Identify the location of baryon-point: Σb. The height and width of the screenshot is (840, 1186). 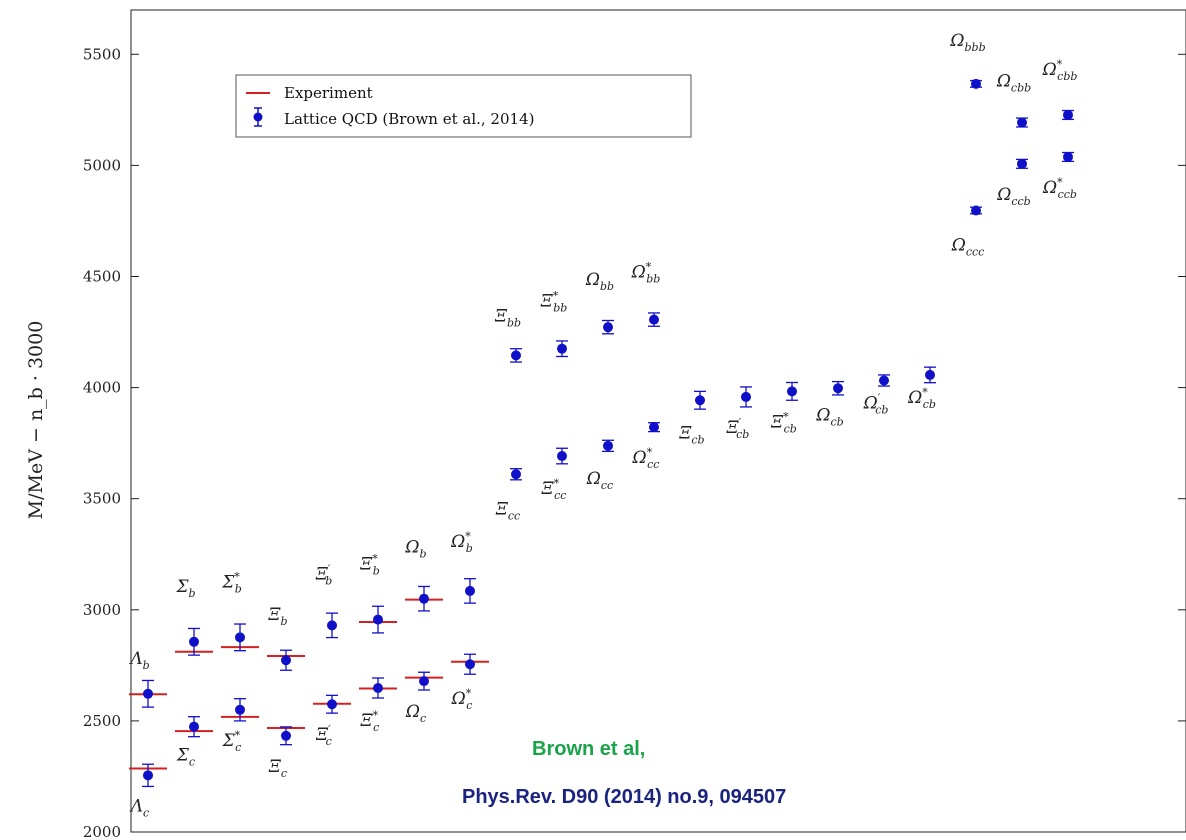
(194, 616).